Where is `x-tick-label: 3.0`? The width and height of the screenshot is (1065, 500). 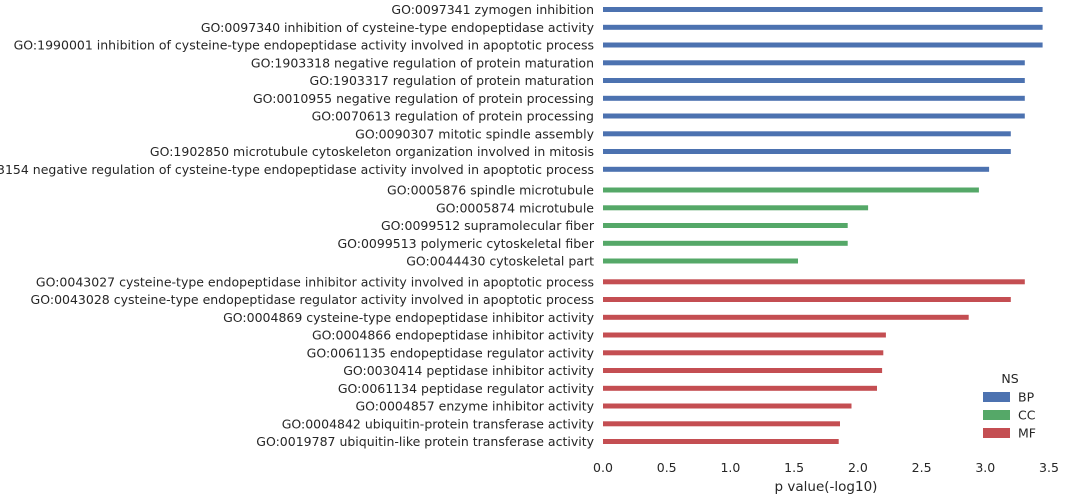 x-tick-label: 3.0 is located at coordinates (985, 467).